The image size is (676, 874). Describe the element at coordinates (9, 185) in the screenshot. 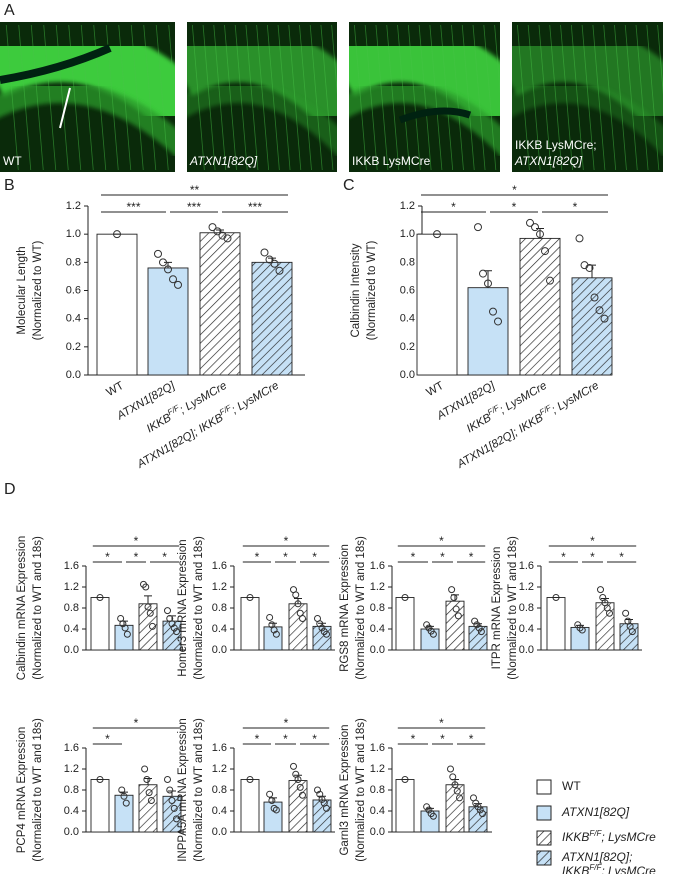

I see `panel-label: B` at that location.